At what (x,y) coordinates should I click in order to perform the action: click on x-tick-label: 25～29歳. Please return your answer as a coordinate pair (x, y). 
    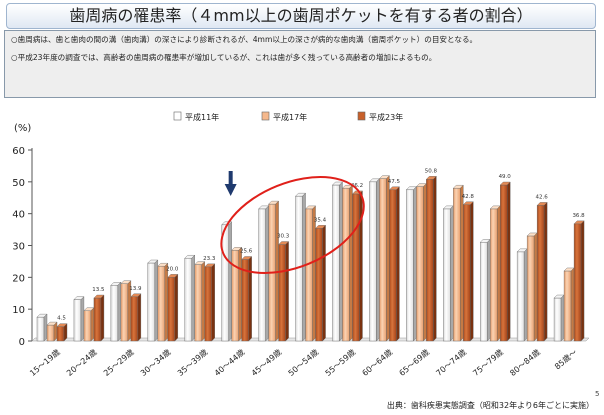
    Looking at the image, I should click on (118, 362).